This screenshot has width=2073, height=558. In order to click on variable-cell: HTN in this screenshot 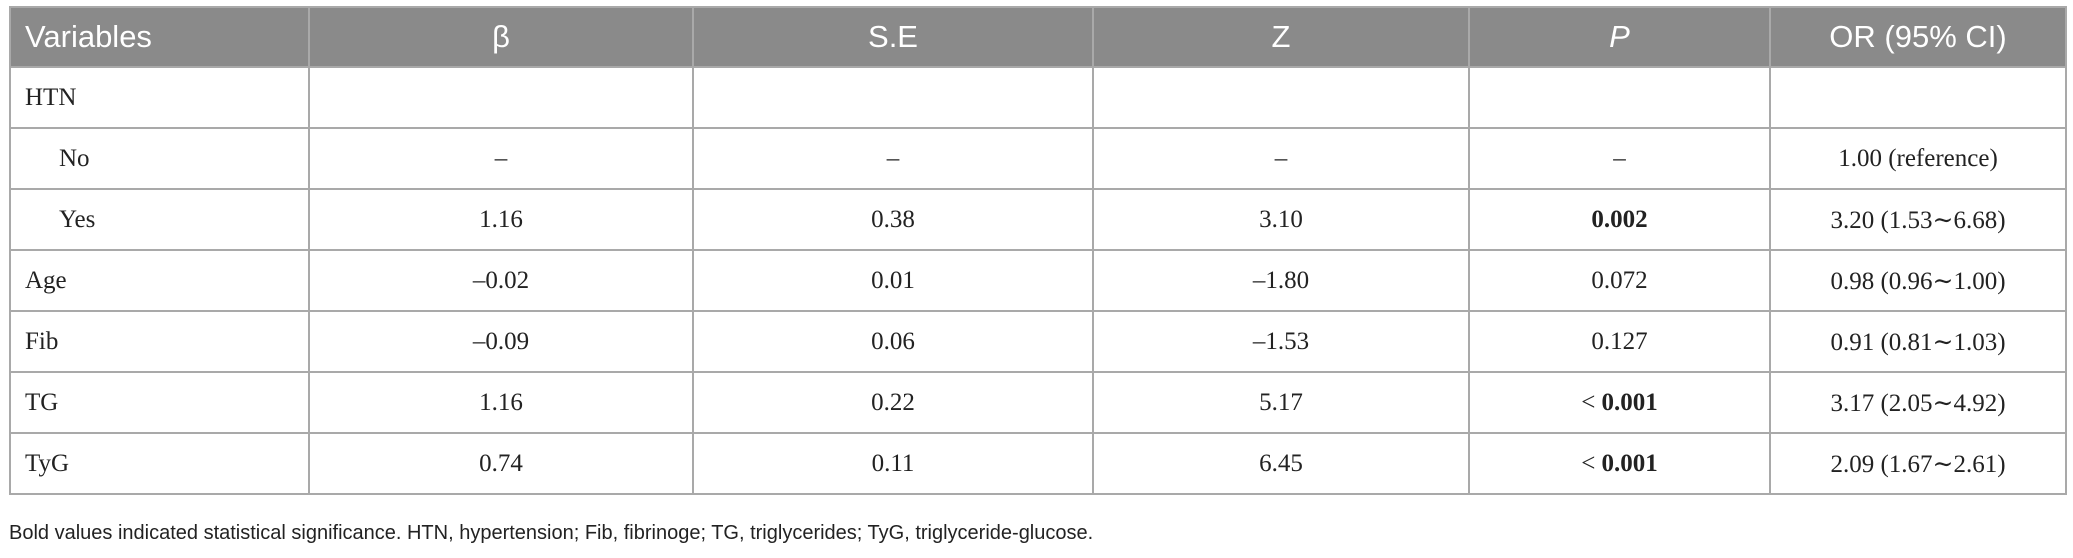, I will do `click(159, 97)`.